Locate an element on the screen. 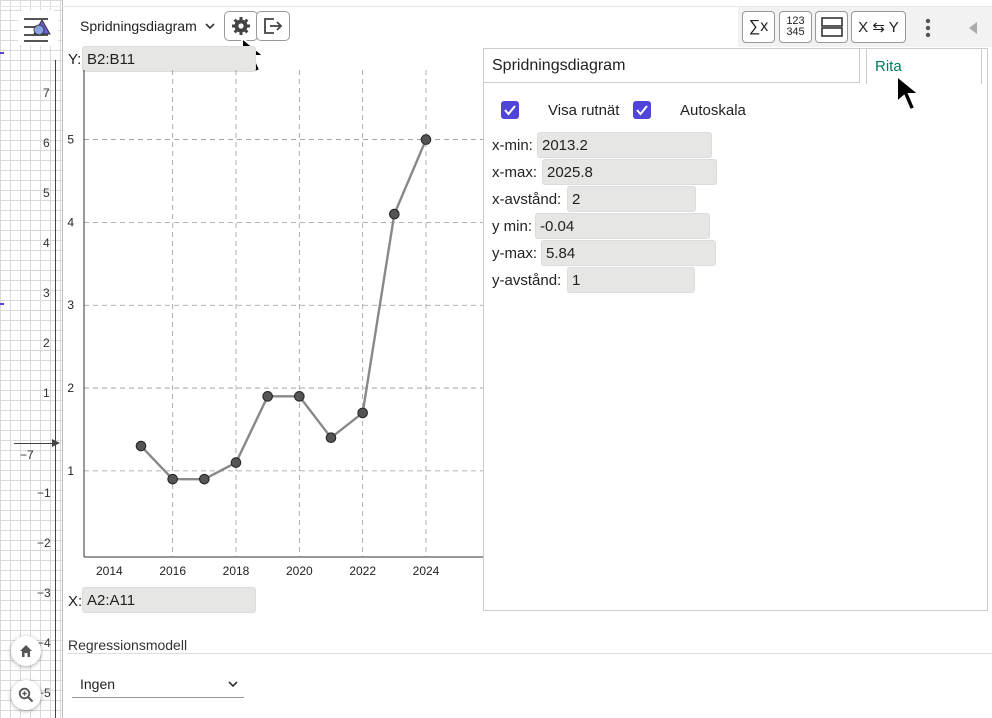 The image size is (992, 718). regression-value: Ingen is located at coordinates (98, 683).